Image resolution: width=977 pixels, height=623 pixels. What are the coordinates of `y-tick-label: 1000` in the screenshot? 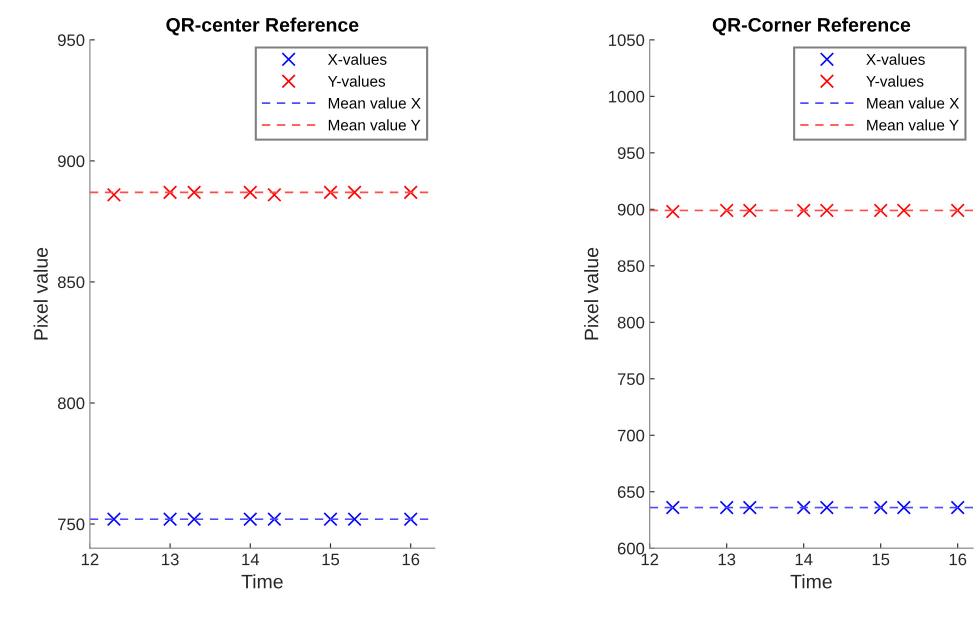 It's located at (626, 96).